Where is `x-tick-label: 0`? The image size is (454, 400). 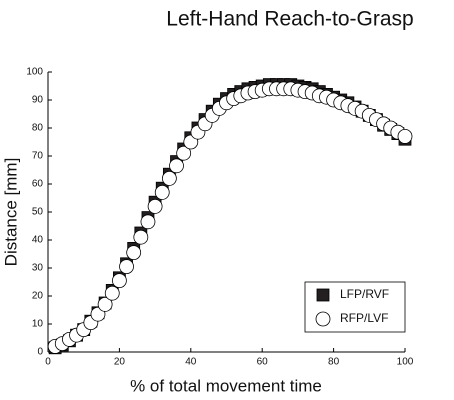
x-tick-label: 0 is located at coordinates (48, 362).